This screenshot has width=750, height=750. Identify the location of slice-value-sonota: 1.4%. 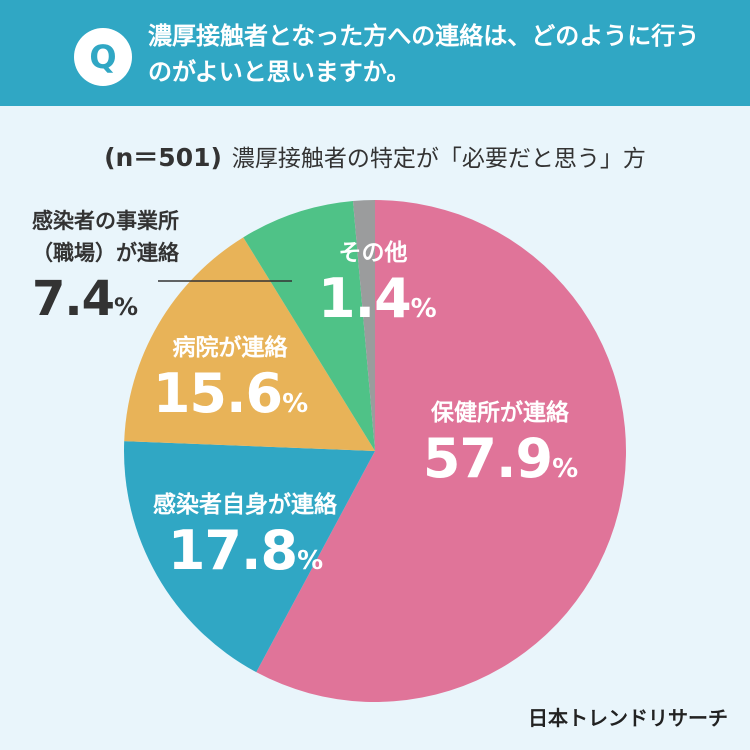
(377, 298).